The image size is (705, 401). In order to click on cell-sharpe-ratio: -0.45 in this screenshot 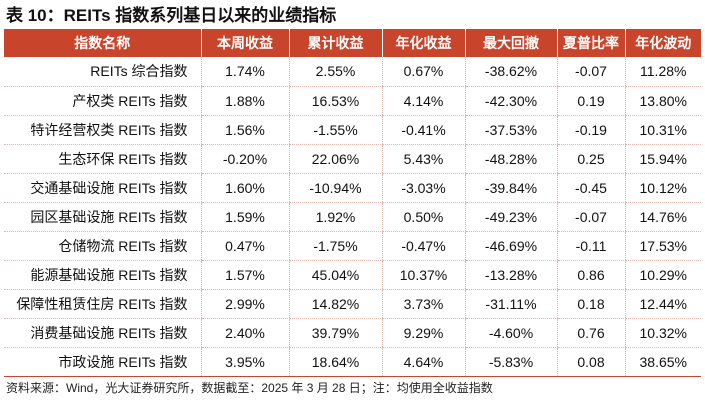, I will do `click(590, 188)`.